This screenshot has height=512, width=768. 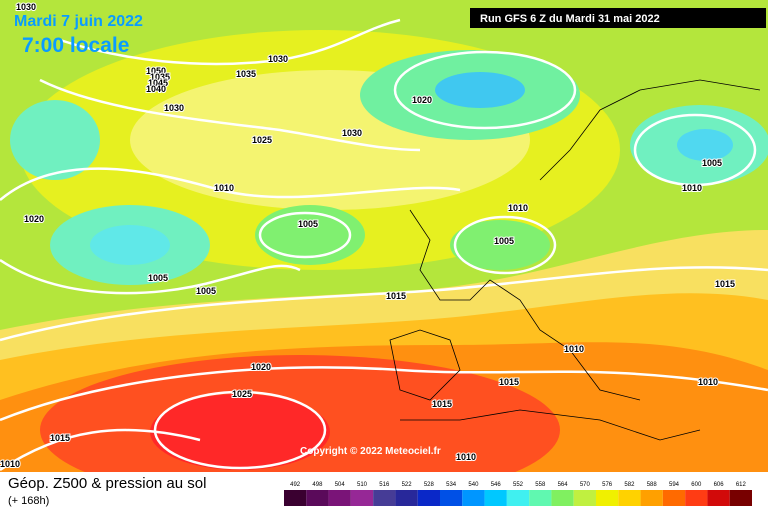 What do you see at coordinates (78, 21) in the screenshot?
I see `map-title: Mardi 7 juin 2022` at bounding box center [78, 21].